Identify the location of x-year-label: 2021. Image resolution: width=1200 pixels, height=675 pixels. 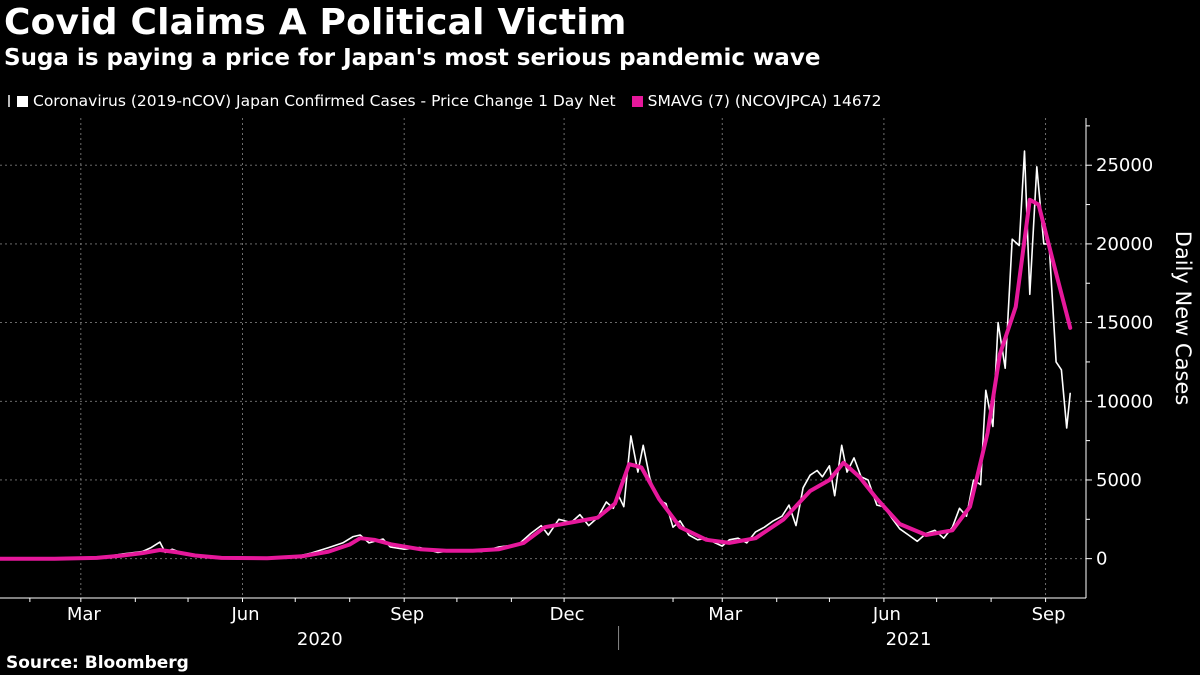
(909, 639).